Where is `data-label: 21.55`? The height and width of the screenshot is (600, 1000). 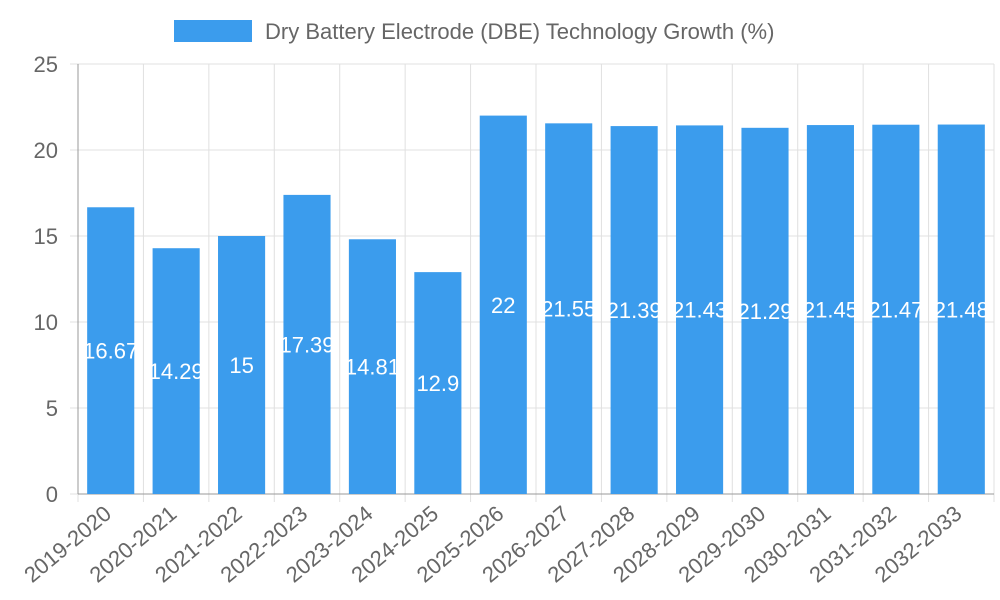 data-label: 21.55 is located at coordinates (568, 309).